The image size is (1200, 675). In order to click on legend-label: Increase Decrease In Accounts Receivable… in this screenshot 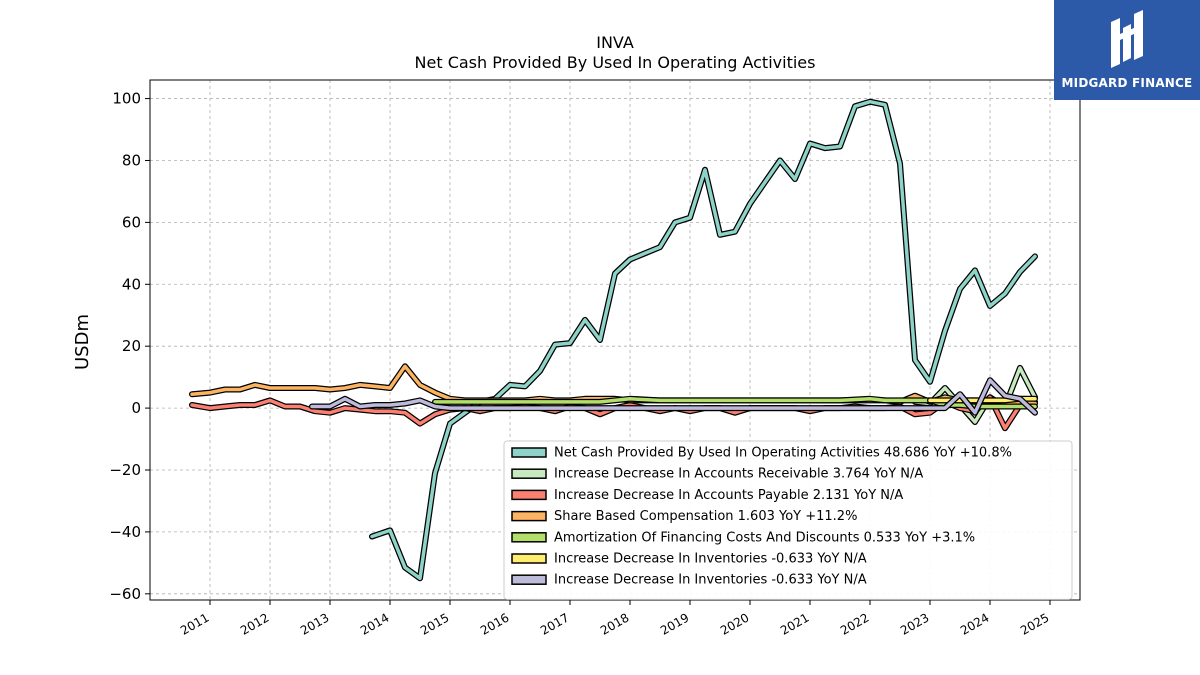, I will do `click(738, 474)`.